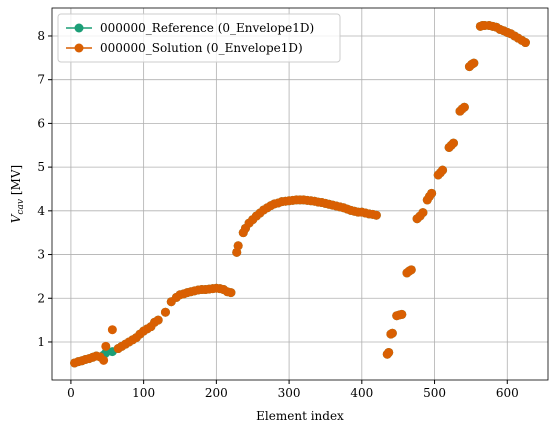 The height and width of the screenshot is (432, 557). I want to click on y-label-subscript: cav, so click(21, 207).